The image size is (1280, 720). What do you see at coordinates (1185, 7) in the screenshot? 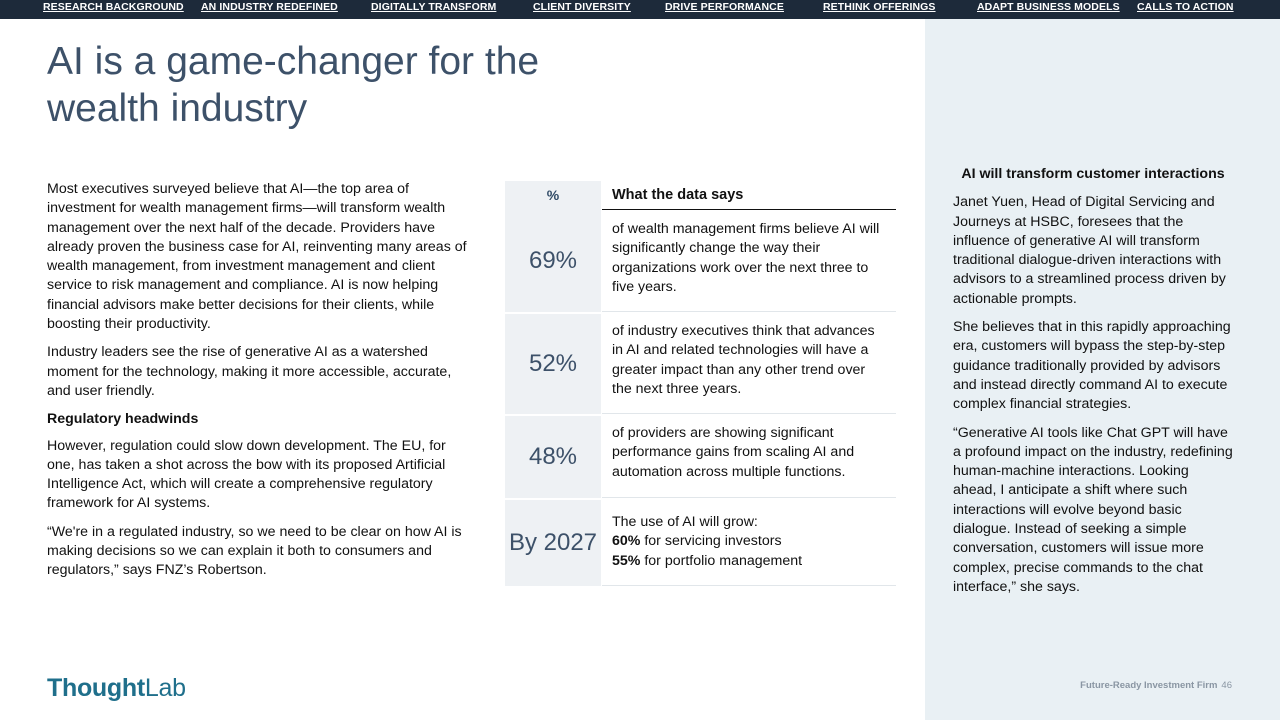
I see `nav-calls-to-action: CALLS TO ACTION` at bounding box center [1185, 7].